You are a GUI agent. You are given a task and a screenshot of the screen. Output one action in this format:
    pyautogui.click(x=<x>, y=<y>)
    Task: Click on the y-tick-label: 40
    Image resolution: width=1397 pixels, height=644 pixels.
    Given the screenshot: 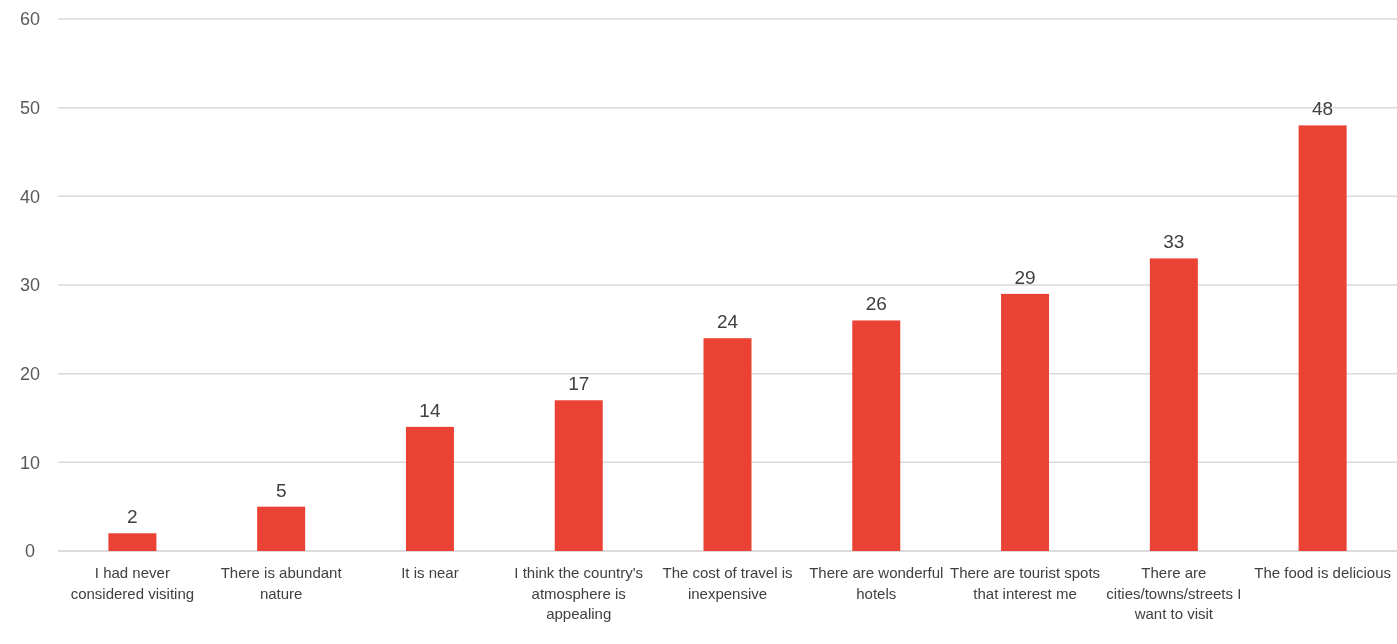 What is the action you would take?
    pyautogui.click(x=30, y=196)
    